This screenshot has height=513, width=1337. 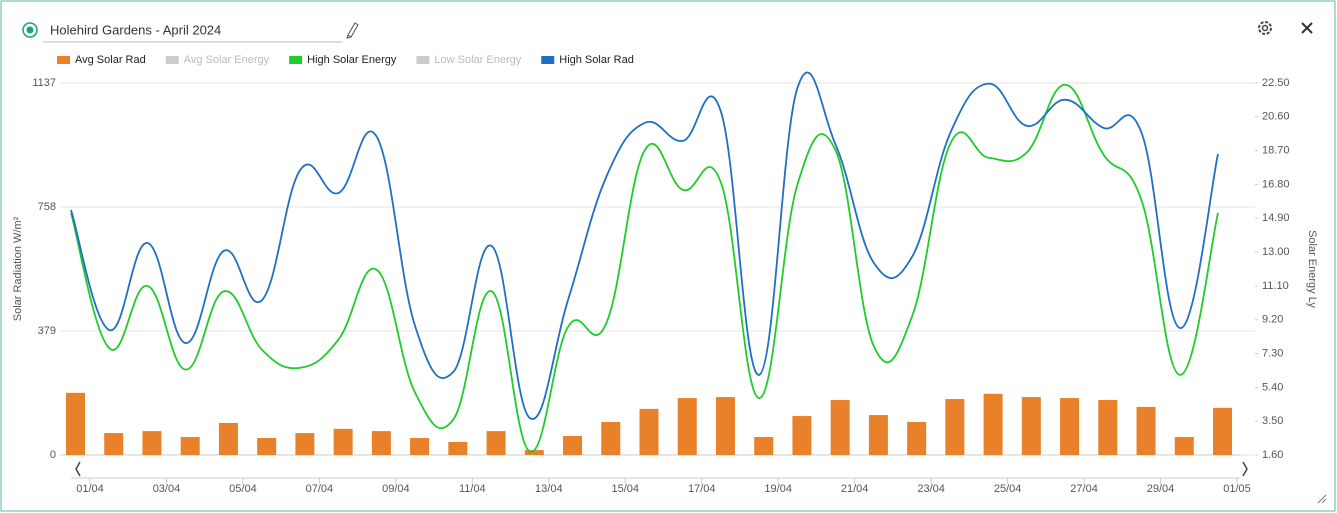 What do you see at coordinates (1276, 218) in the screenshot?
I see `y2-tick-label: 14.90` at bounding box center [1276, 218].